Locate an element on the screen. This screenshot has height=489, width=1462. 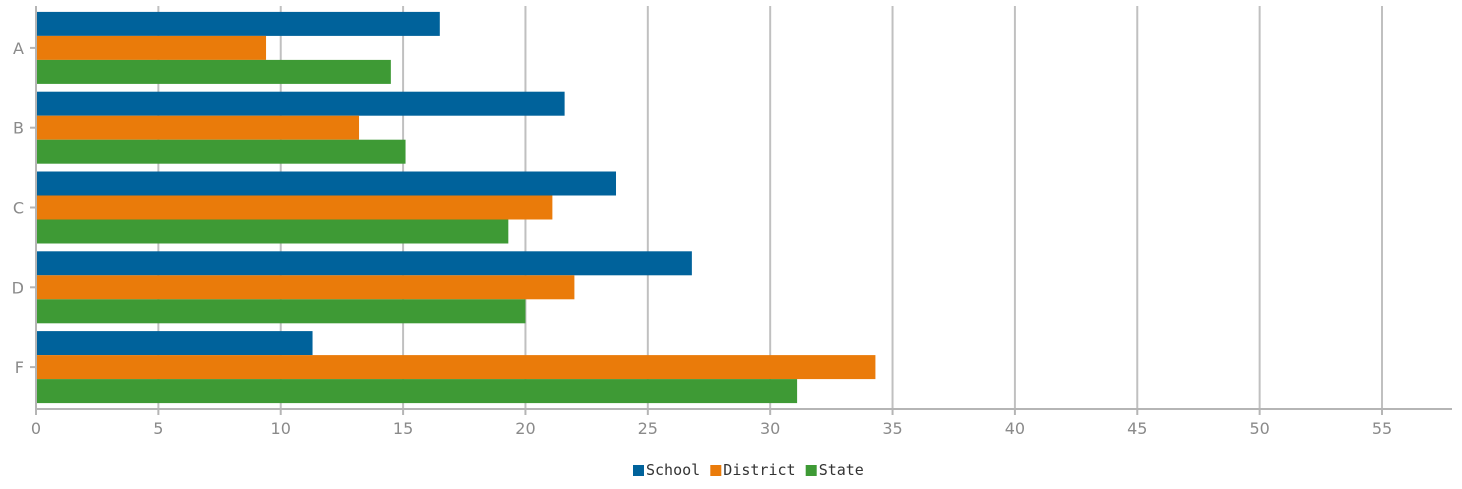
x-tick-label: 25 is located at coordinates (648, 428).